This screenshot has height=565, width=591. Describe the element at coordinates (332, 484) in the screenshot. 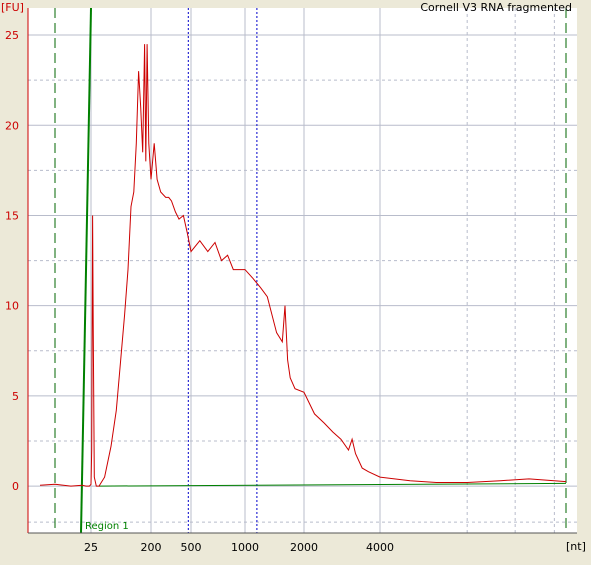

I see `baseline-trace` at that location.